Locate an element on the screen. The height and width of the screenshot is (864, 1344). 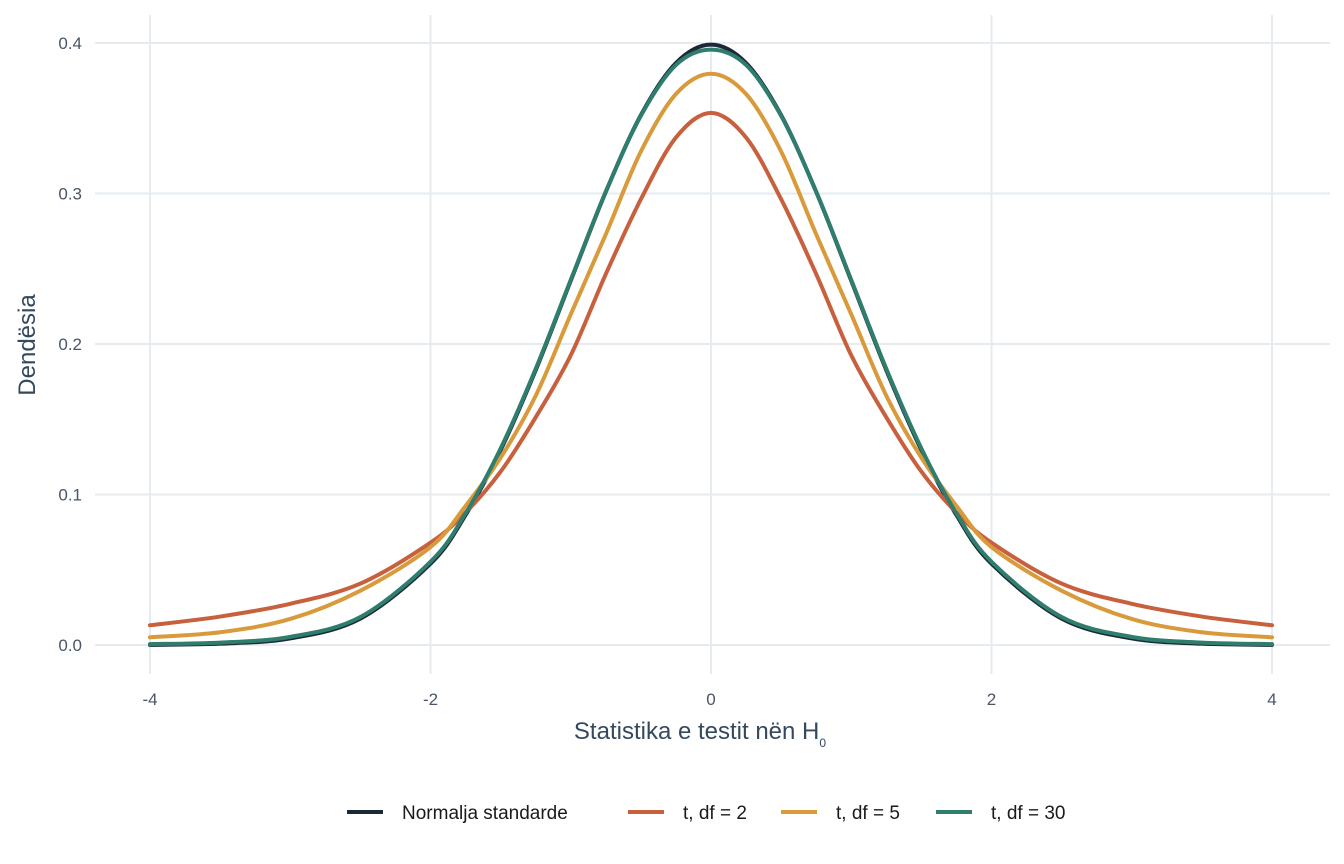
y-axis-title: Dendësia is located at coordinates (27, 345).